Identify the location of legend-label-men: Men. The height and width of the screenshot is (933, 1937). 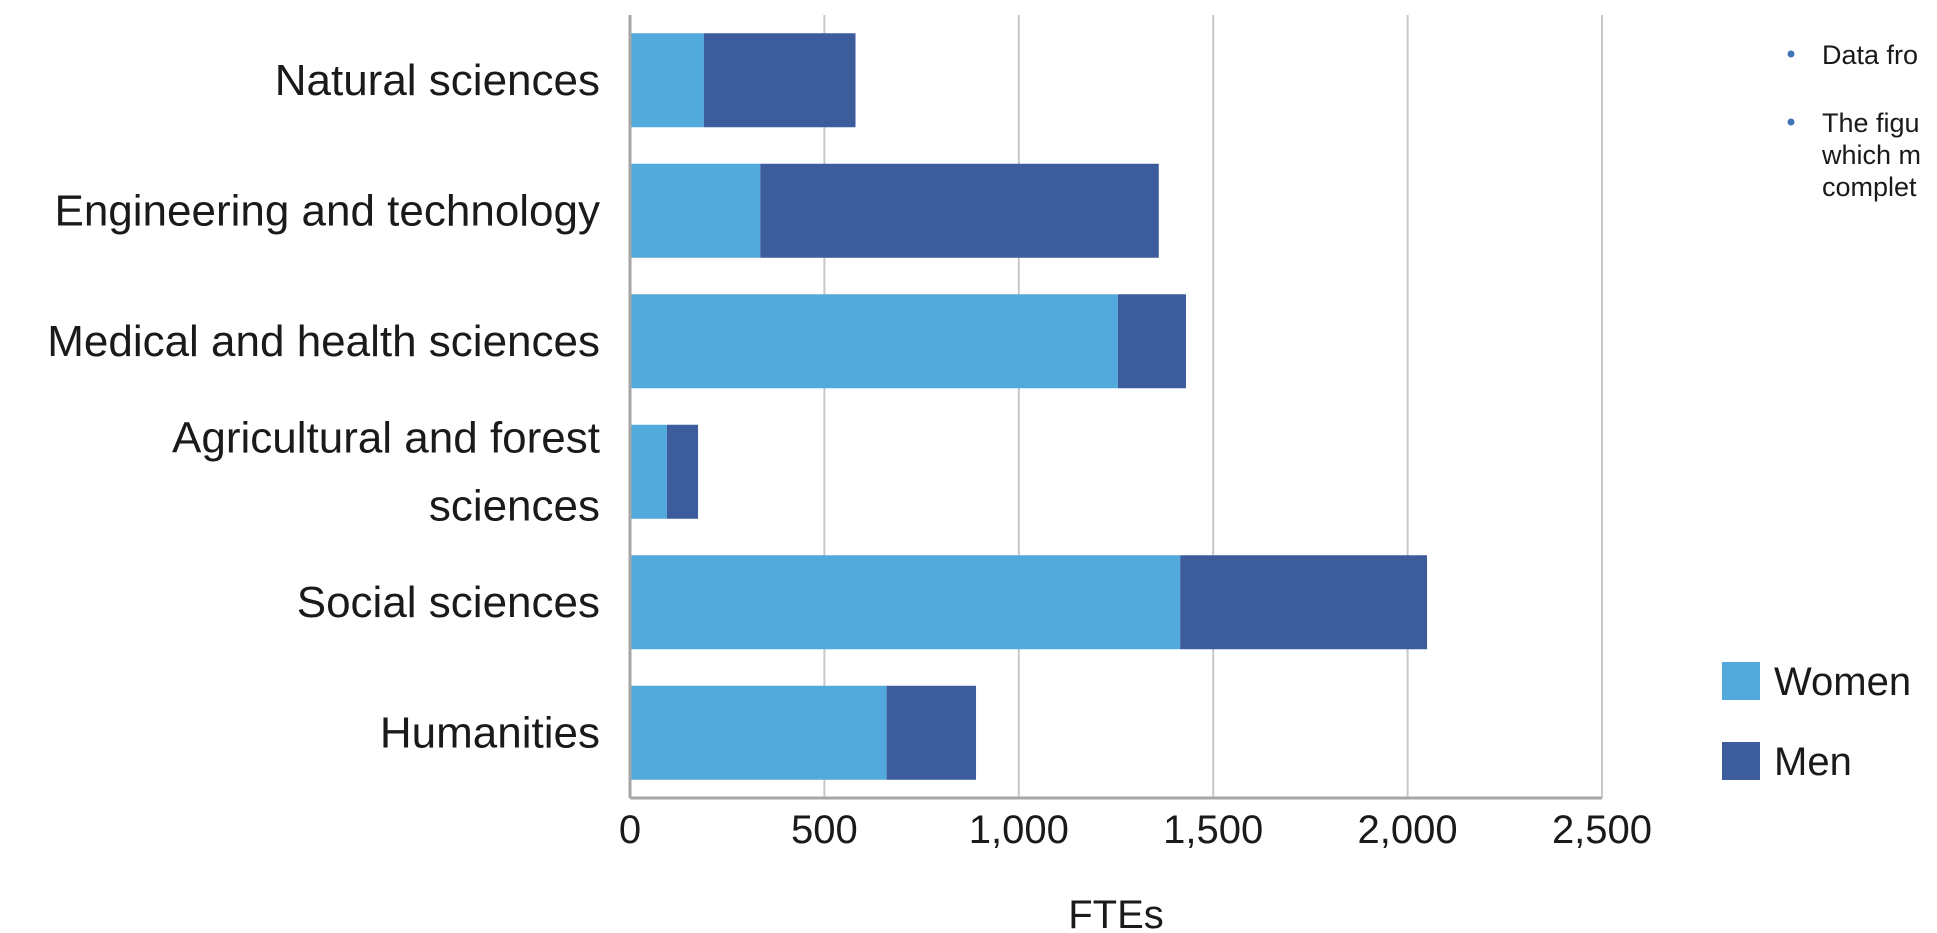
(1813, 762).